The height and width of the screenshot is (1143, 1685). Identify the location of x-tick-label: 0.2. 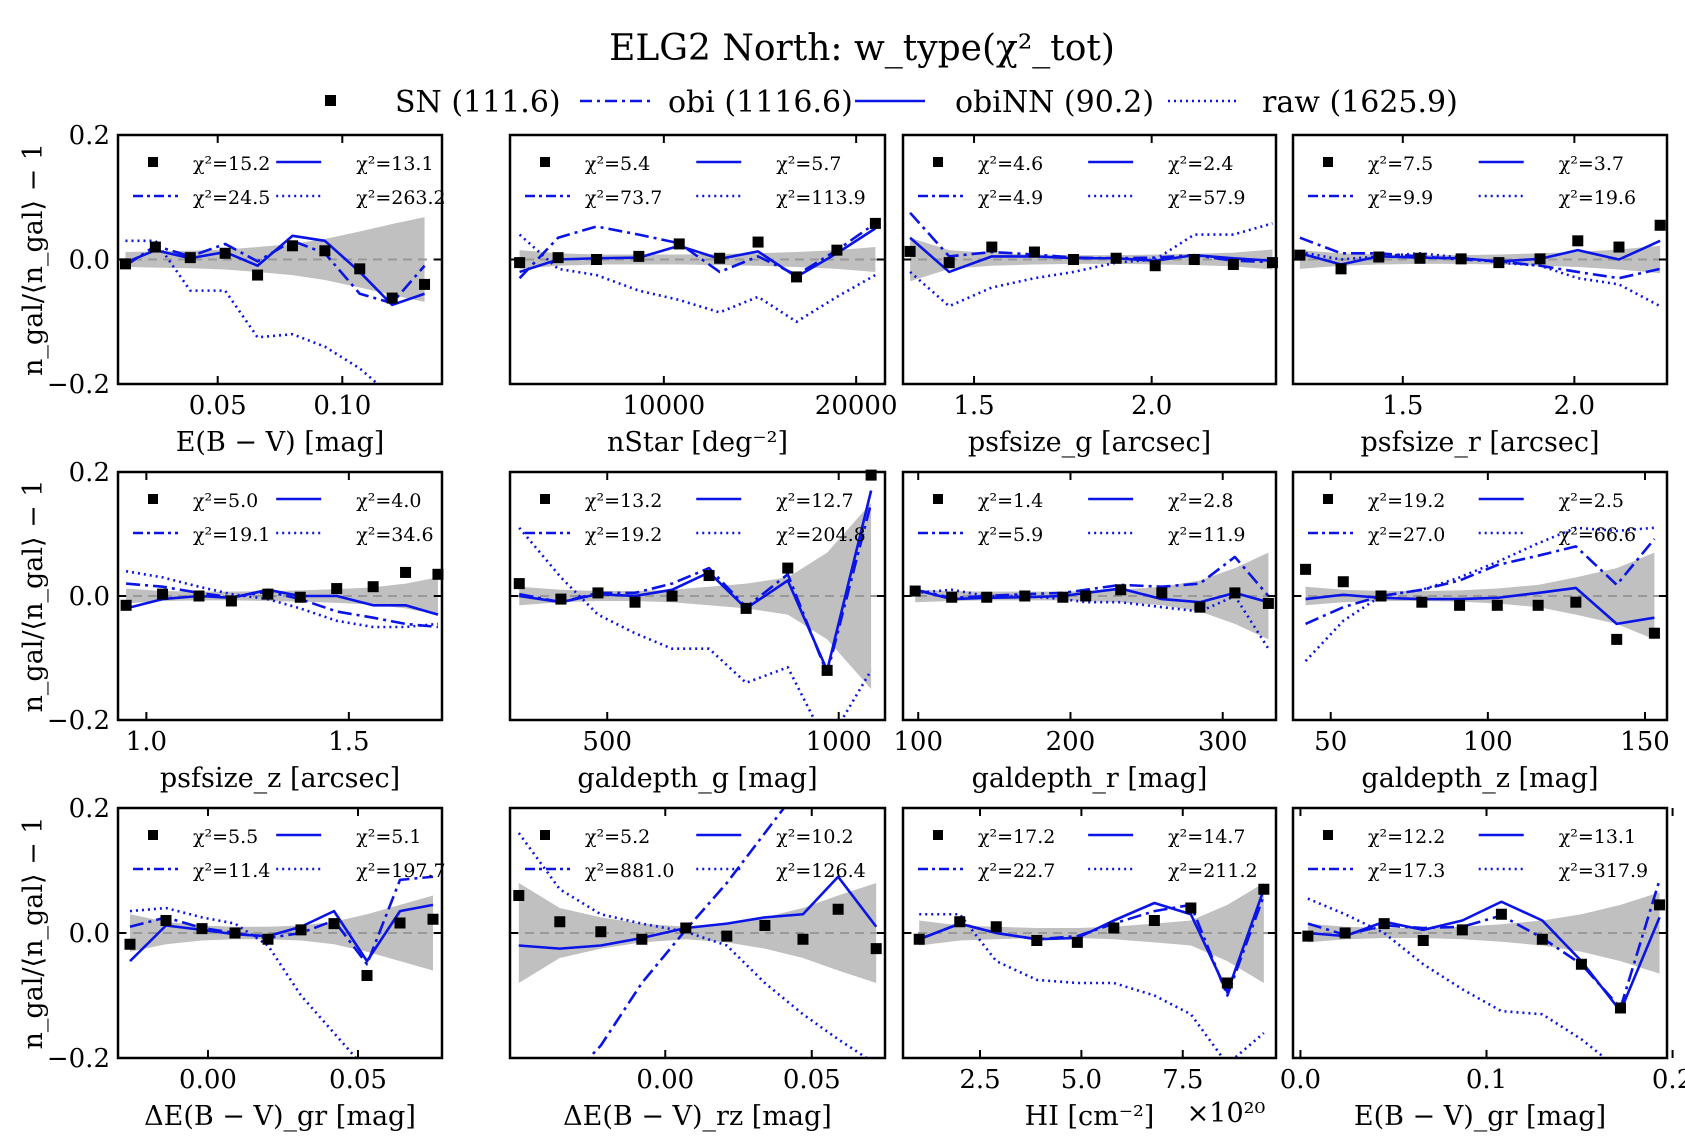
(1668, 1080).